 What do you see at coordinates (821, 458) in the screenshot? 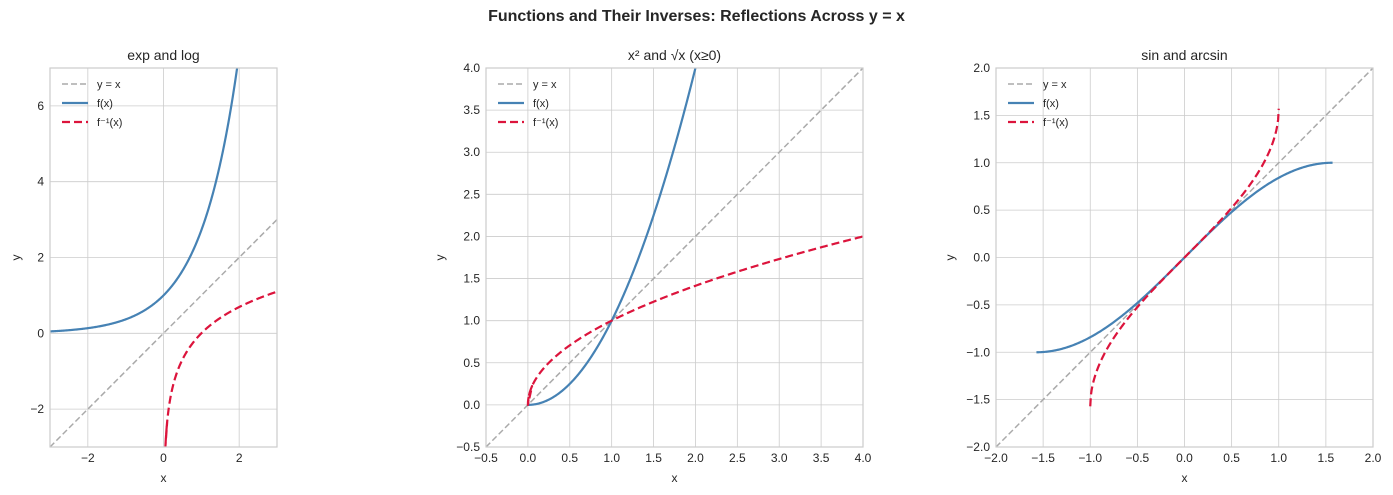
I see `x-tick-label: 3.5` at bounding box center [821, 458].